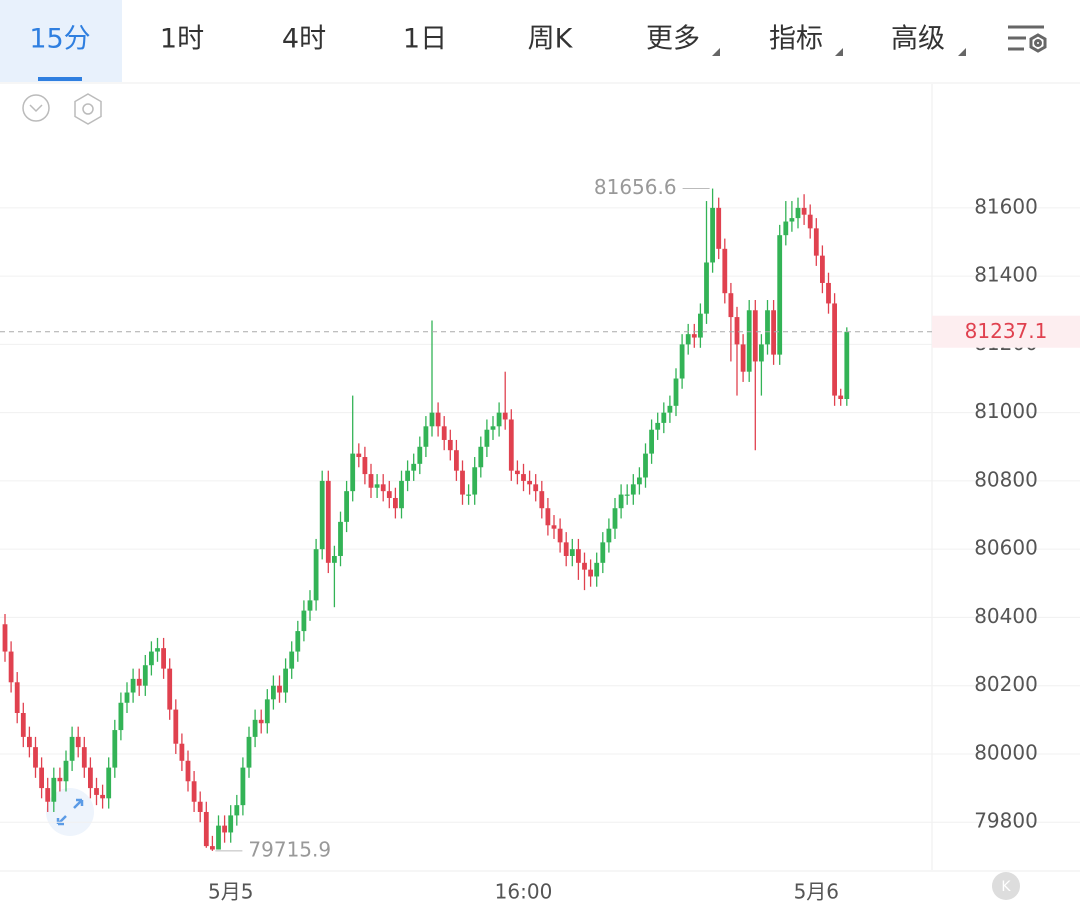 The image size is (1080, 915). Describe the element at coordinates (289, 849) in the screenshot. I see `min-label: 79715.9` at that location.